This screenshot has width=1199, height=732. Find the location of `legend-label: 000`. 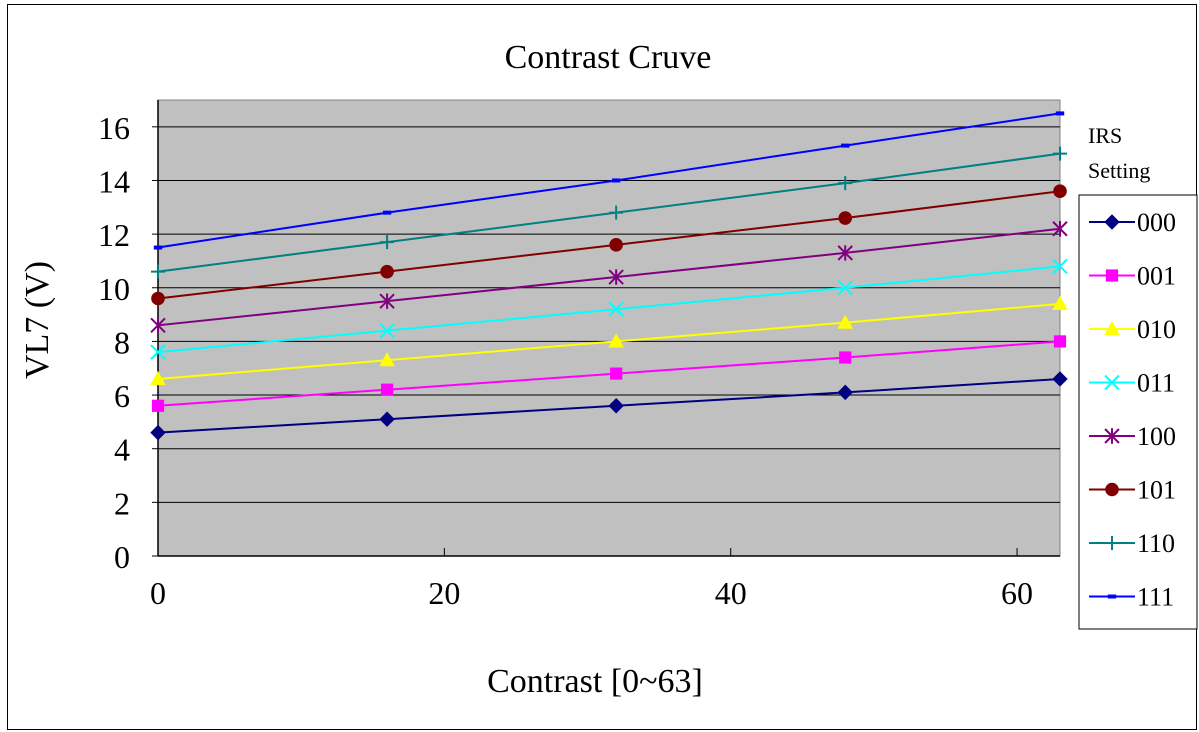

legend-label: 000 is located at coordinates (1156, 222).